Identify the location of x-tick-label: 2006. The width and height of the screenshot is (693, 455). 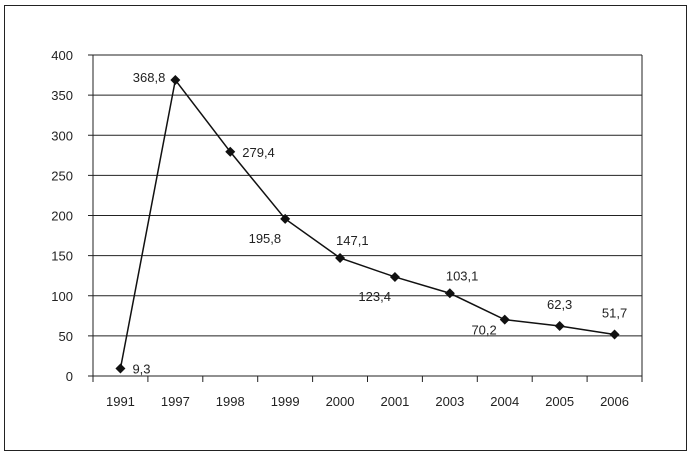
(614, 401).